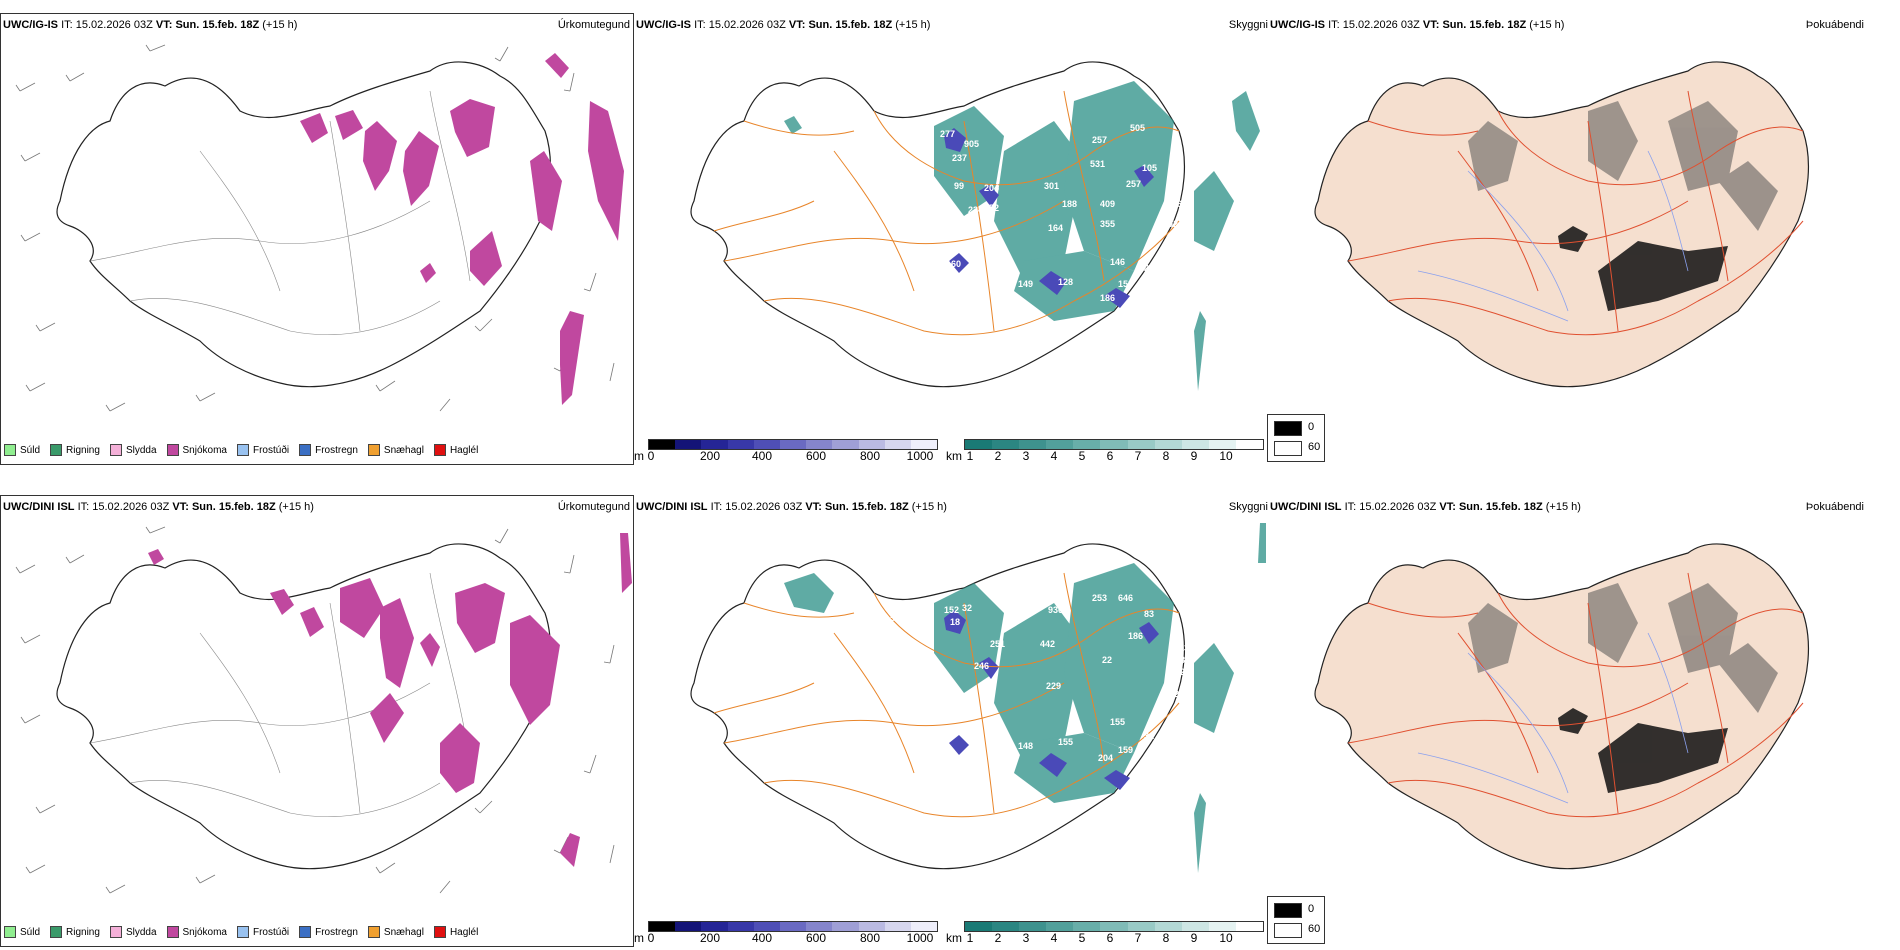 Image resolution: width=1900 pixels, height=950 pixels. I want to click on cloud-label: 905, so click(971, 144).